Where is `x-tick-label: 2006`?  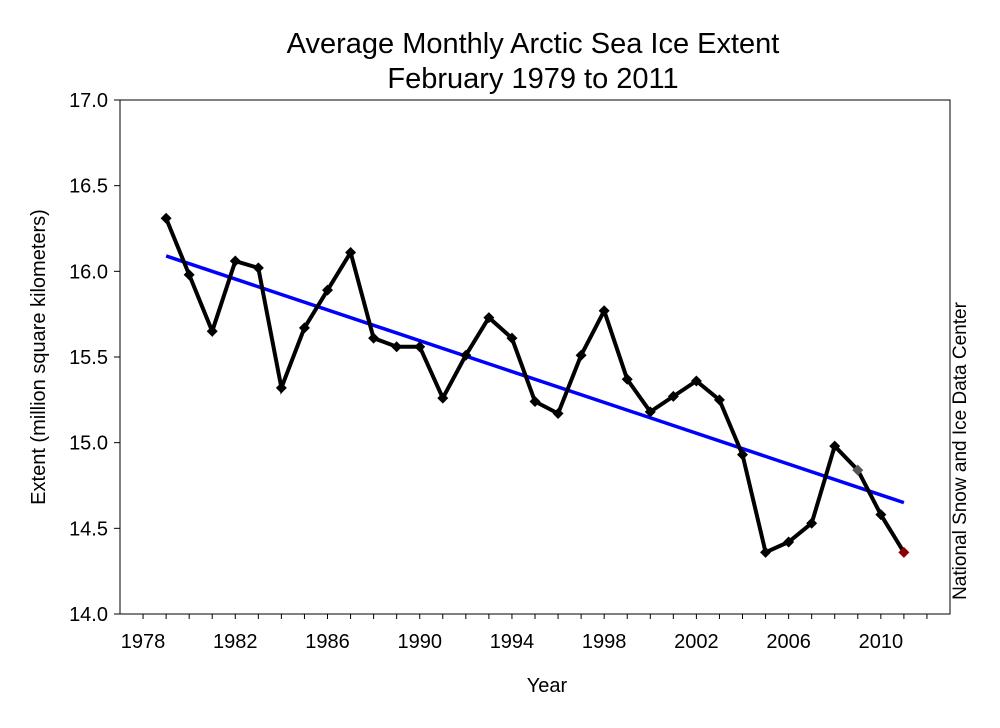 x-tick-label: 2006 is located at coordinates (788, 642).